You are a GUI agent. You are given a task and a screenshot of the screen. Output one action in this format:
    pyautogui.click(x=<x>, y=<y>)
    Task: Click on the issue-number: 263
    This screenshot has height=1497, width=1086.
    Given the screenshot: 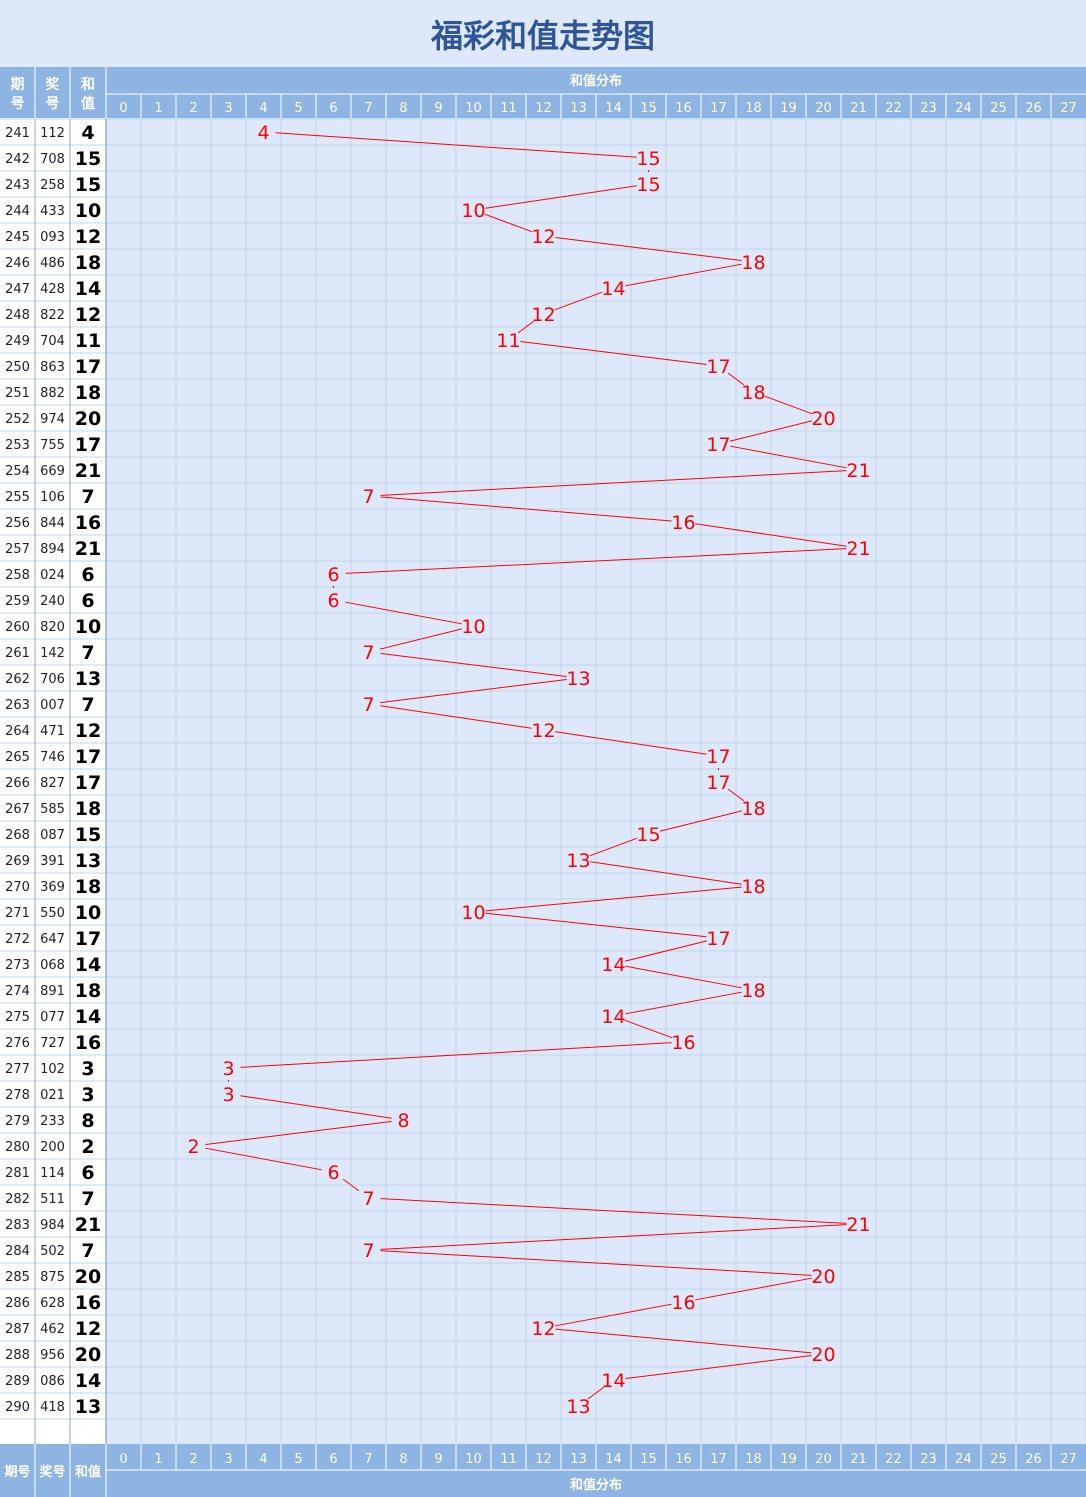 What is the action you would take?
    pyautogui.click(x=17, y=705)
    